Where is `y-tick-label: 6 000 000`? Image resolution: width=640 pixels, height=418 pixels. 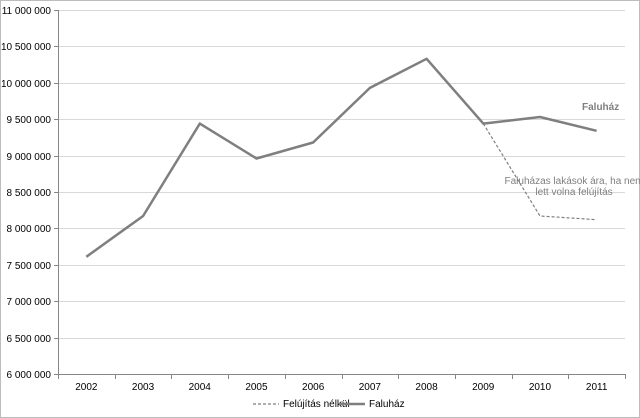 y-tick-label: 6 000 000 is located at coordinates (29, 375).